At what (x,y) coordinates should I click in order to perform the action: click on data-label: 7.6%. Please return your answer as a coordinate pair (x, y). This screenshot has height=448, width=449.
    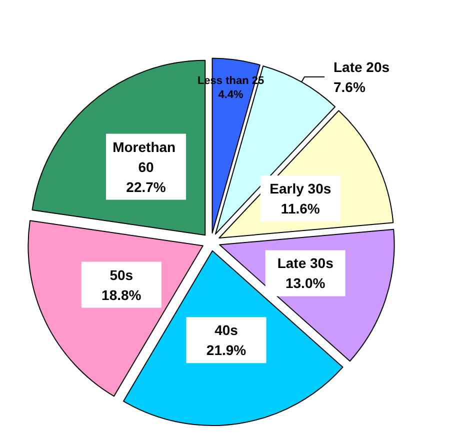
    Looking at the image, I should click on (350, 86).